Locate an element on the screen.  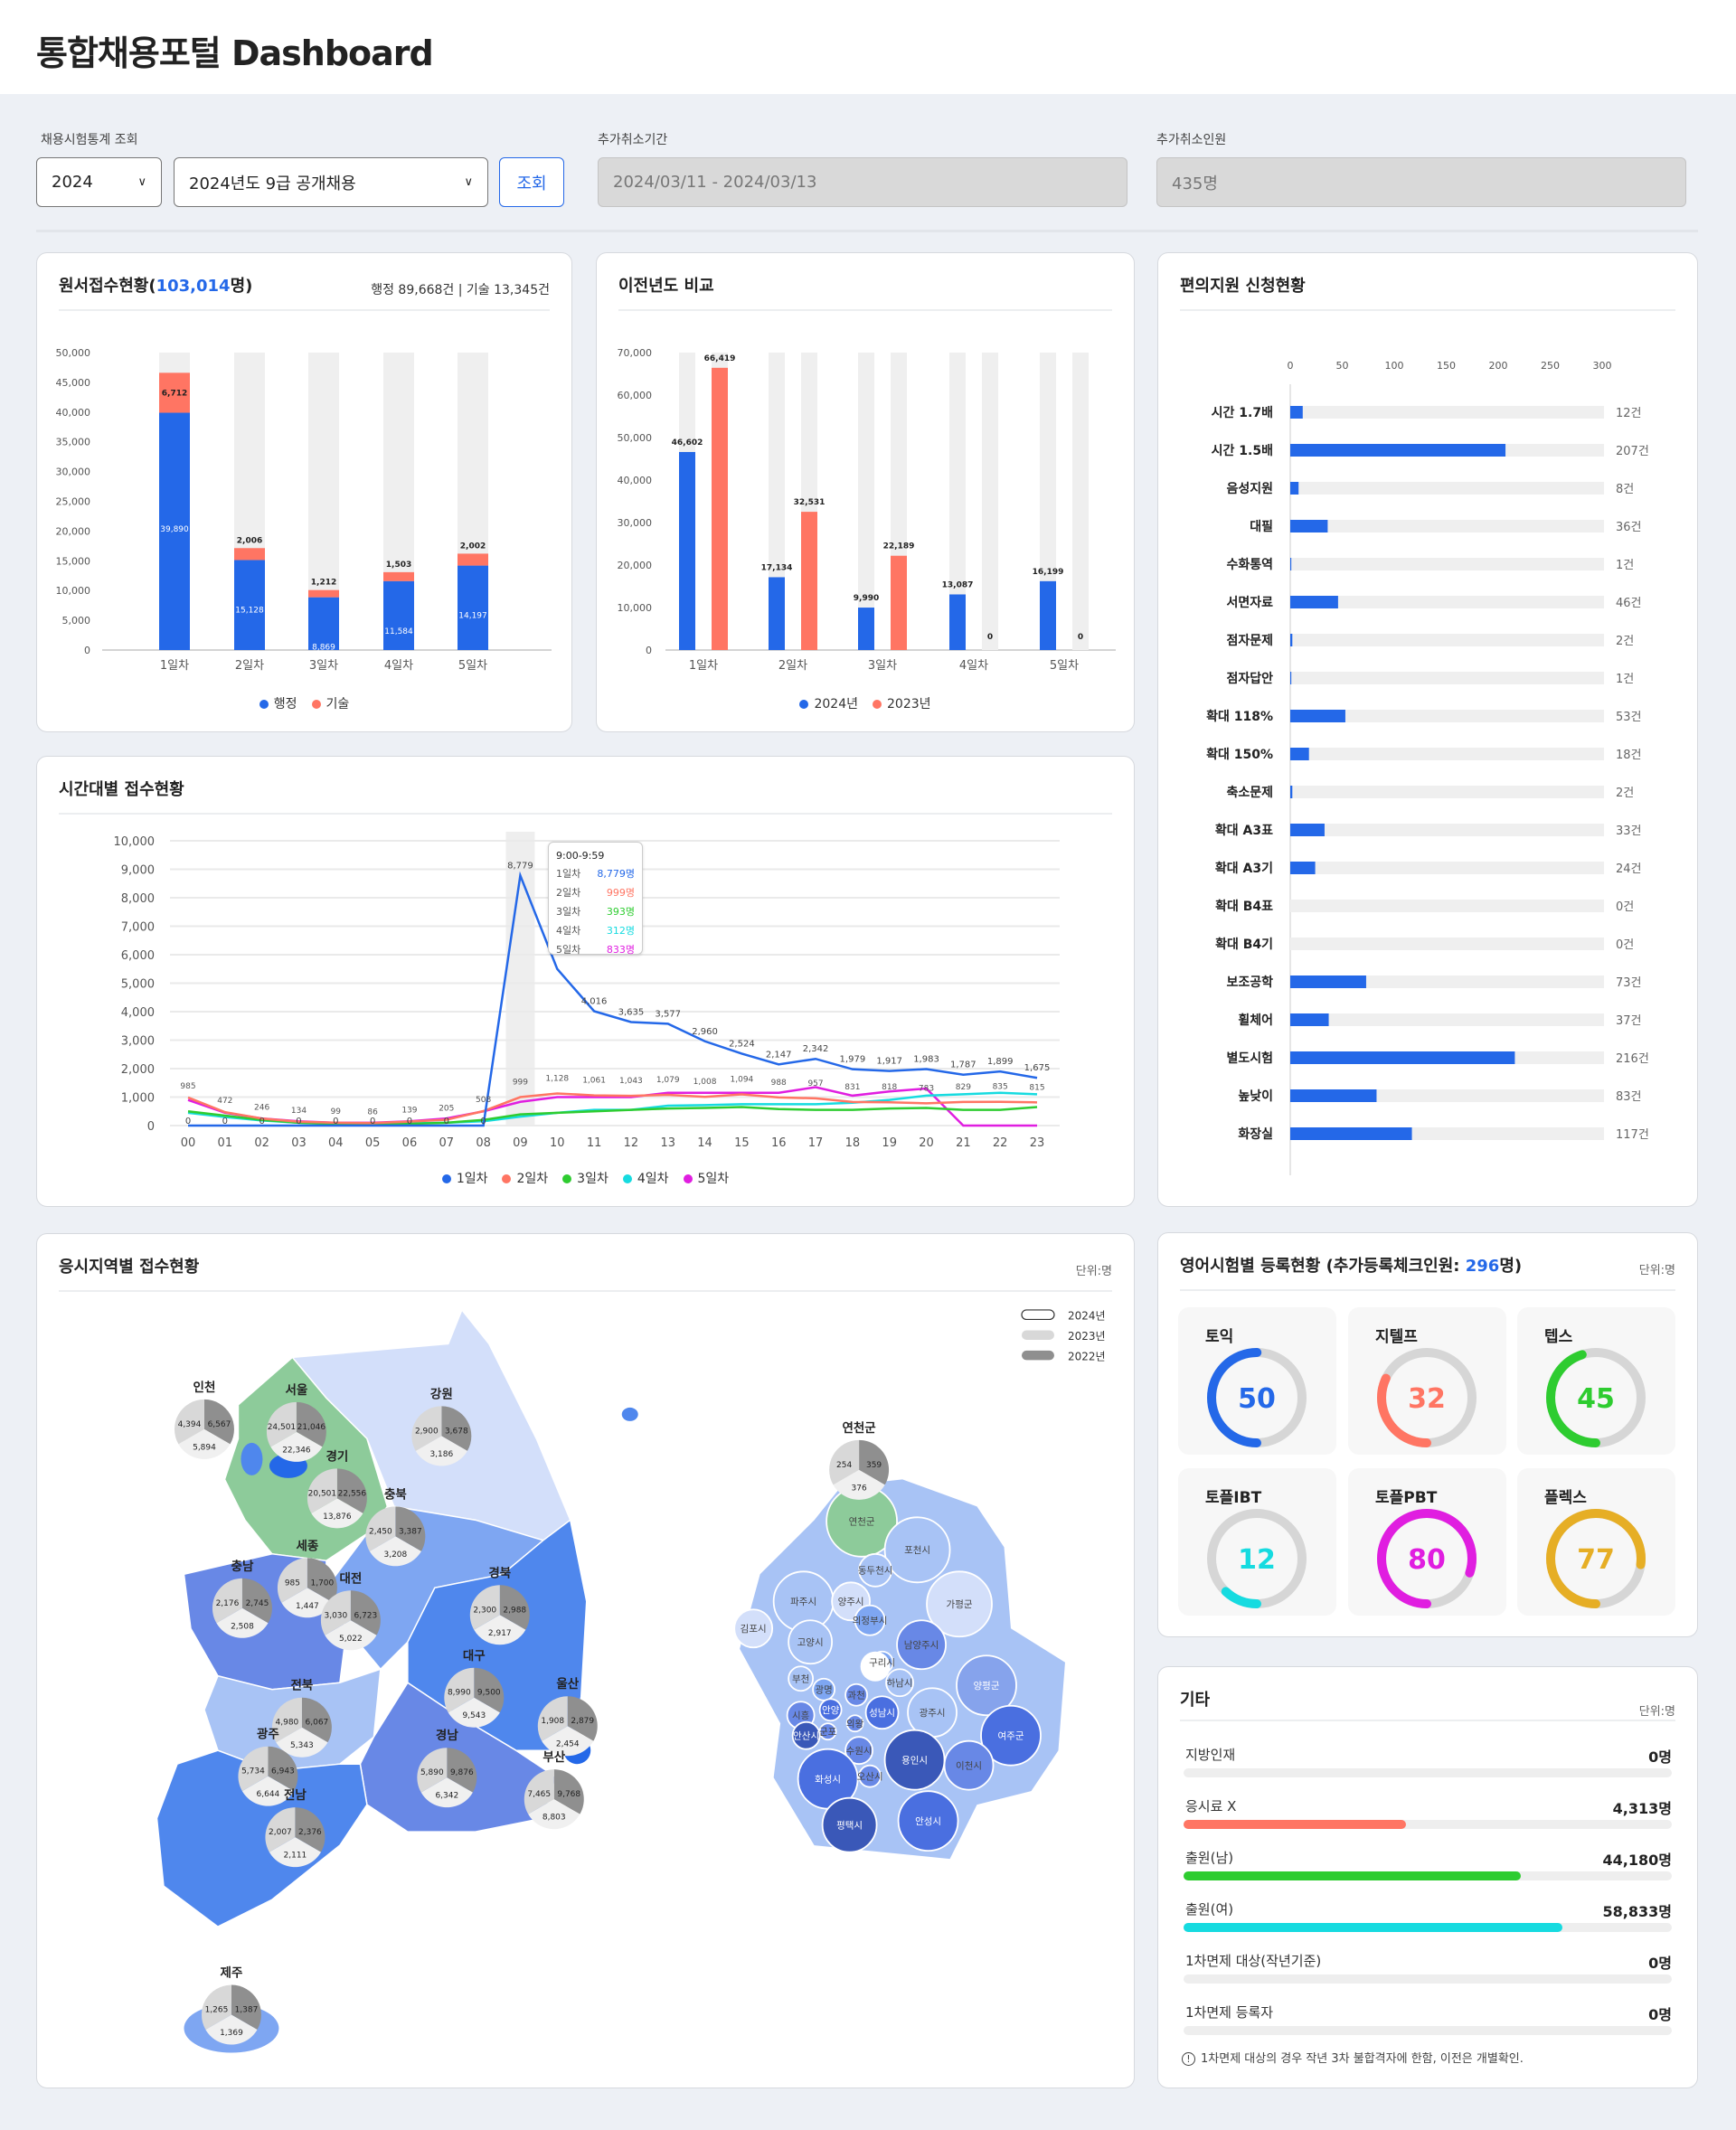
period-label: 추가취소기간 is located at coordinates (633, 140).